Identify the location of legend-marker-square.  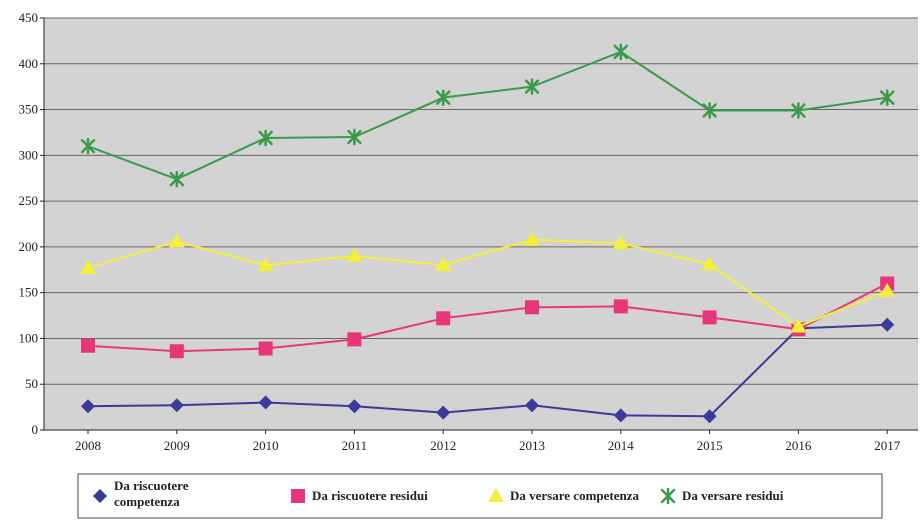
(298, 496).